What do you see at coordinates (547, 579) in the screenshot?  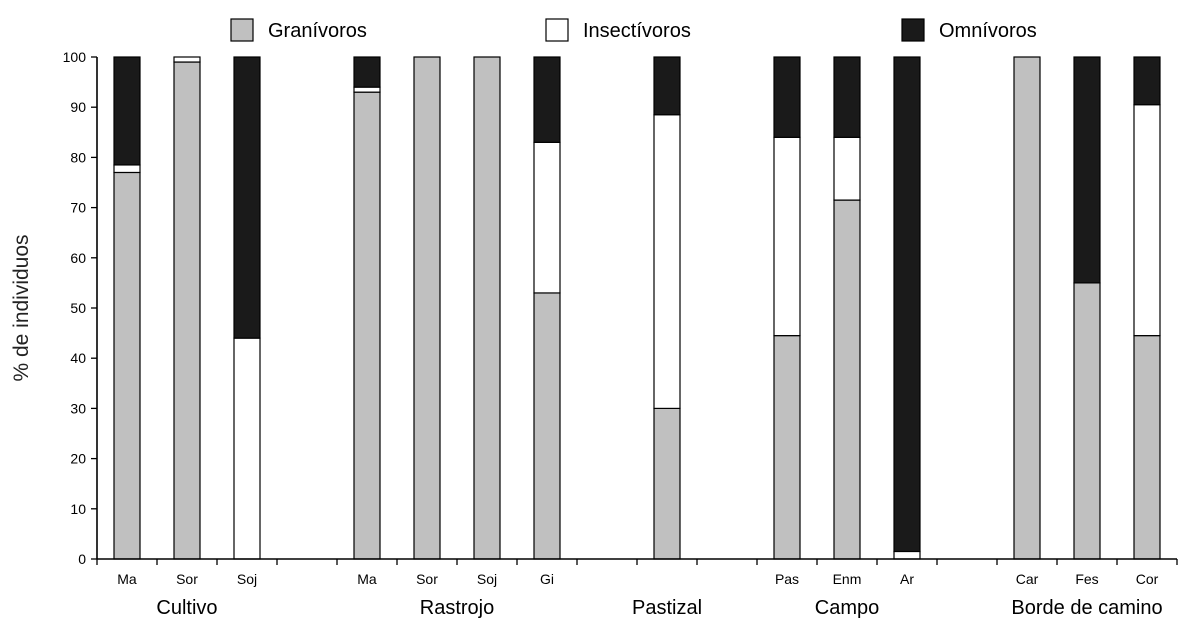 I see `x-tick-label: Gi` at bounding box center [547, 579].